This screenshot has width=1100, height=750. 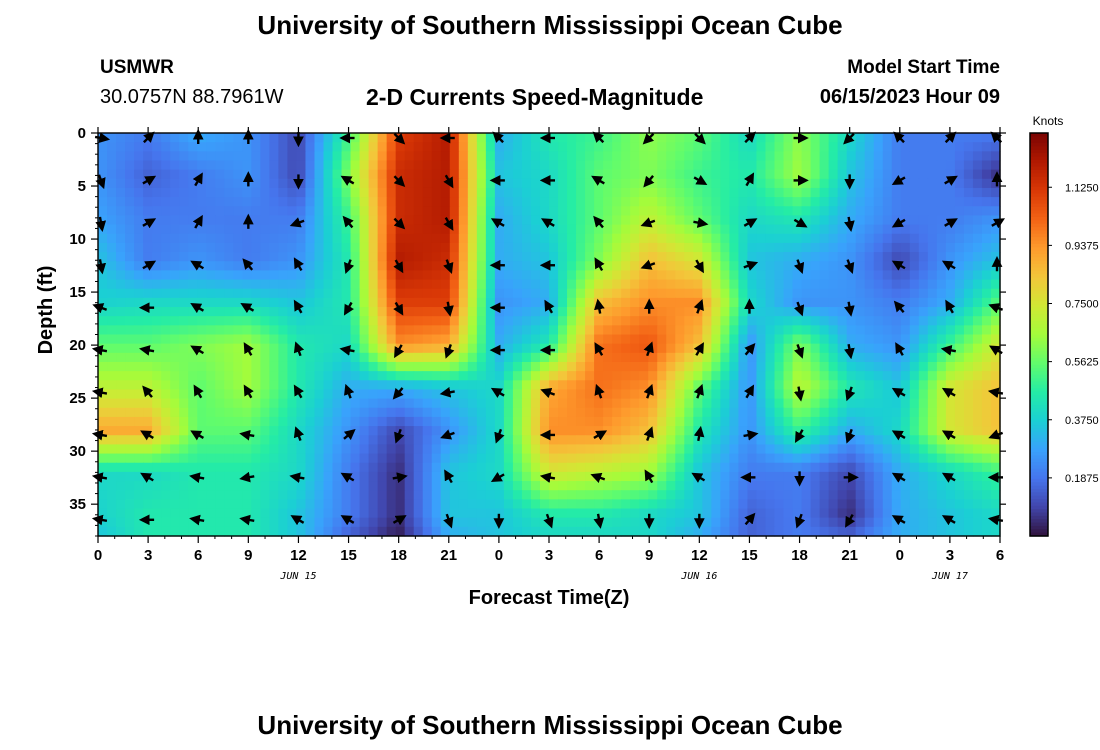 What do you see at coordinates (1039, 423) in the screenshot?
I see `colorbar-segment` at bounding box center [1039, 423].